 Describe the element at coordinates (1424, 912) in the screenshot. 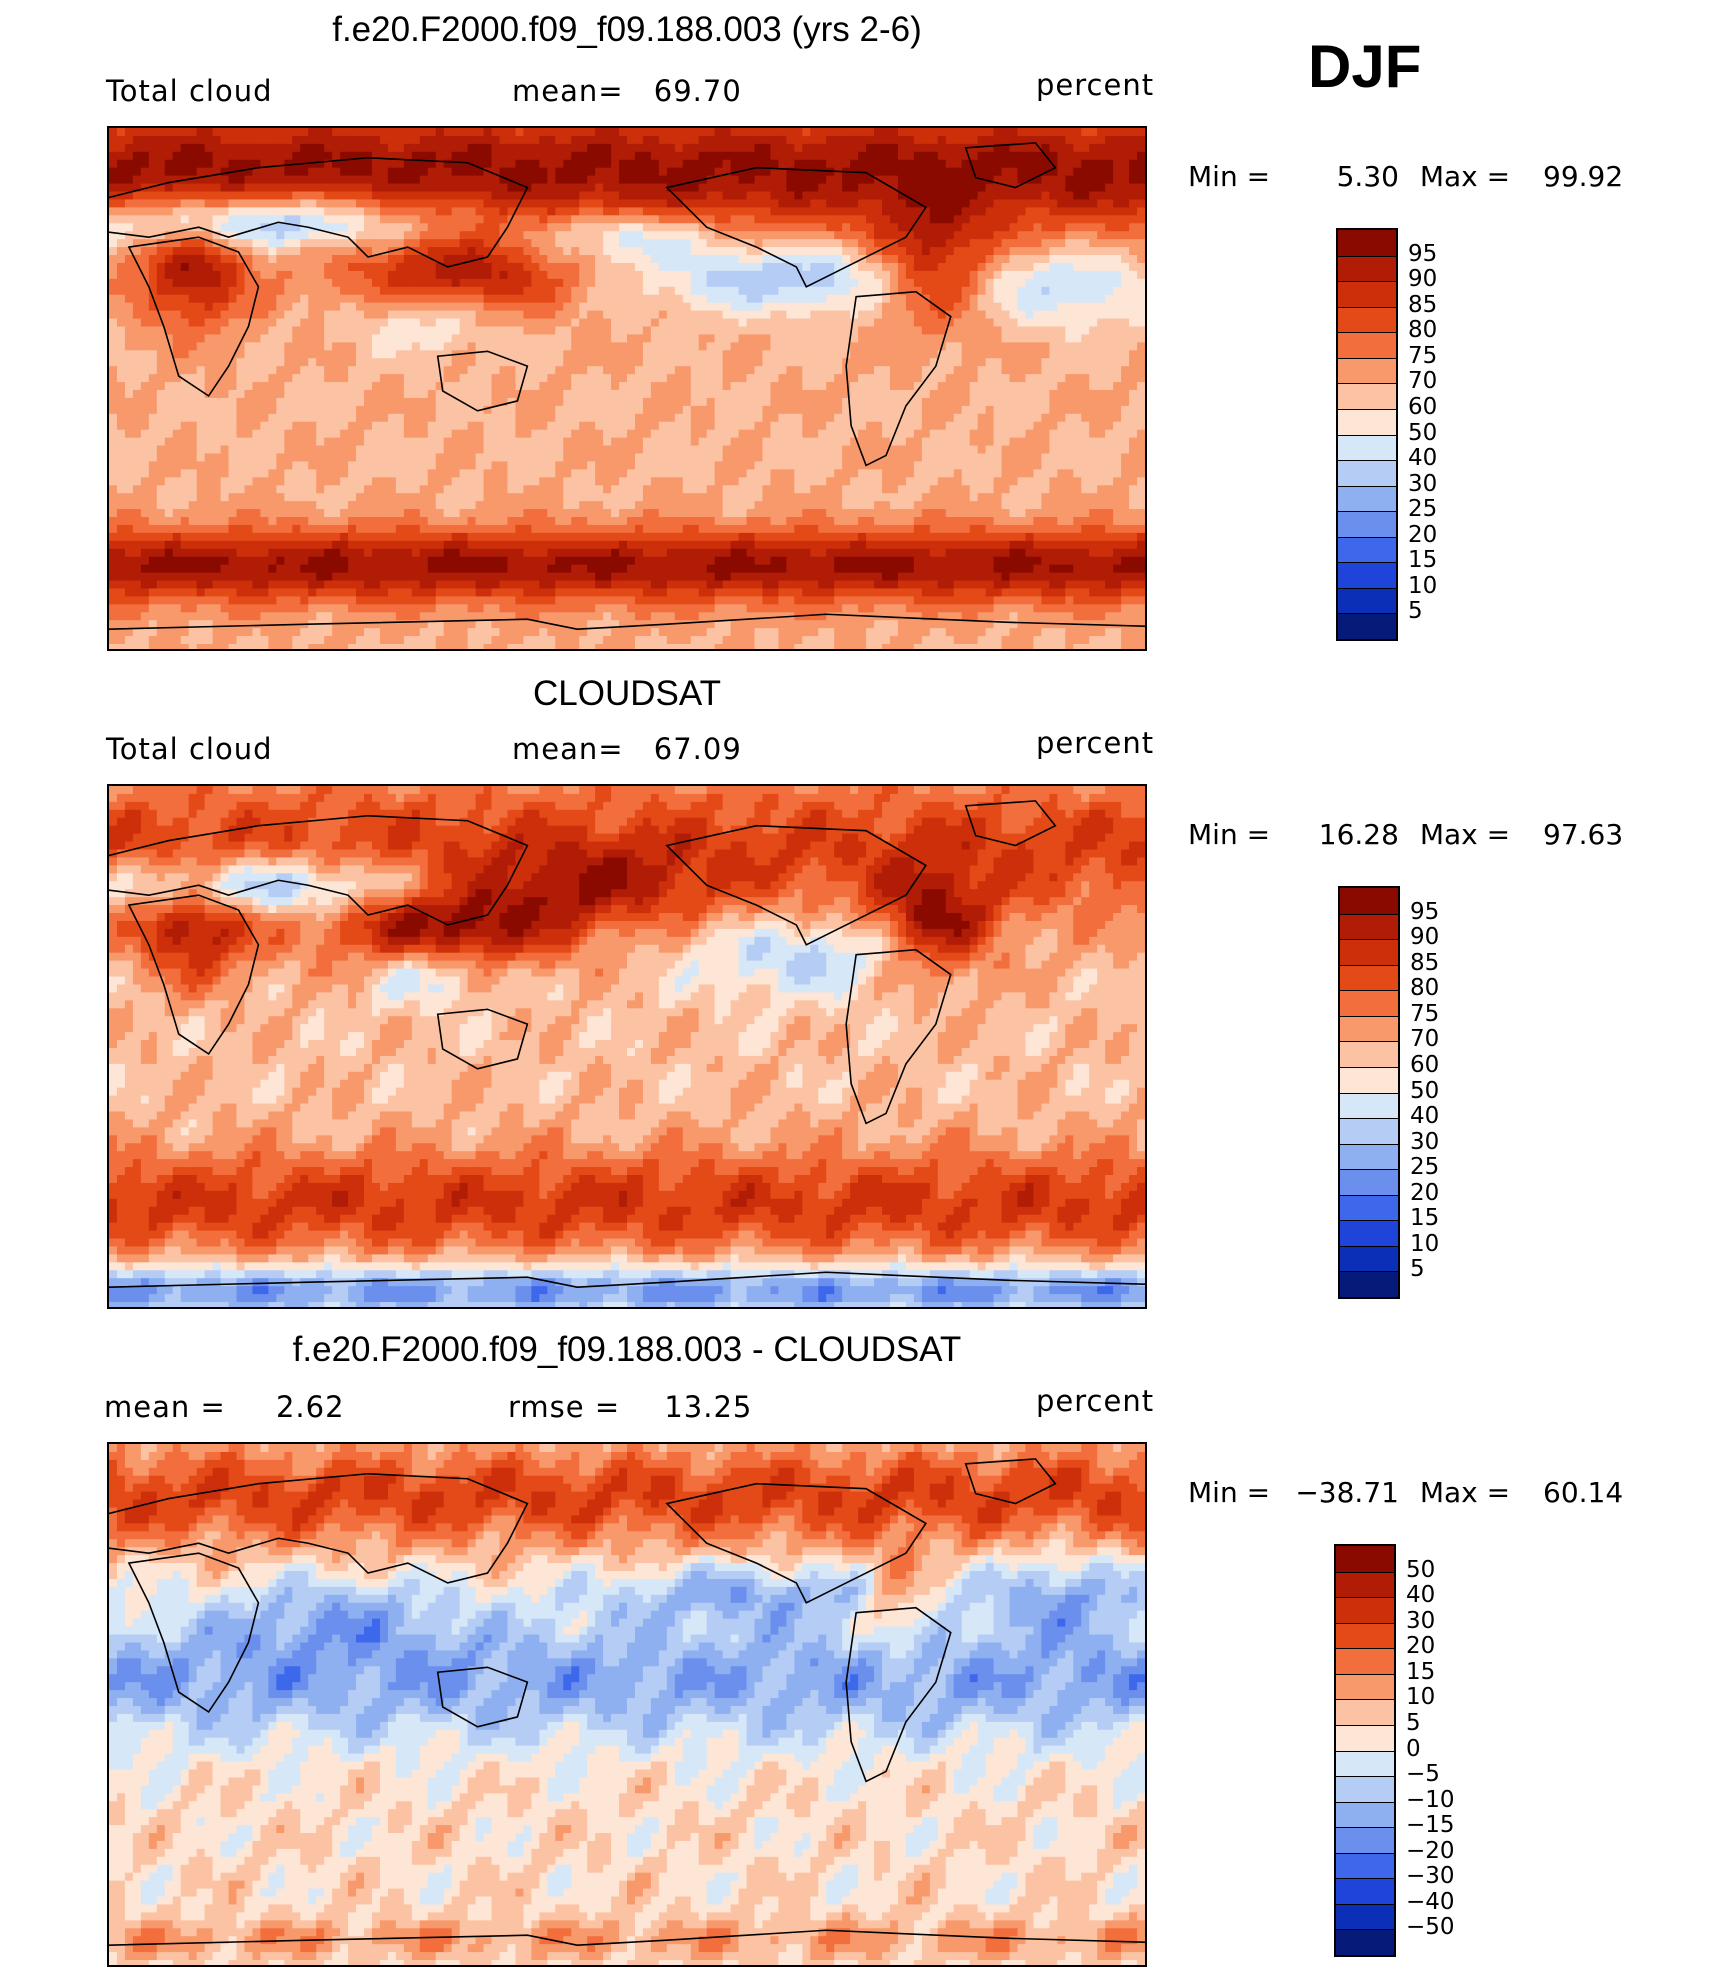

I see `colorbar-tick-label: 95` at that location.